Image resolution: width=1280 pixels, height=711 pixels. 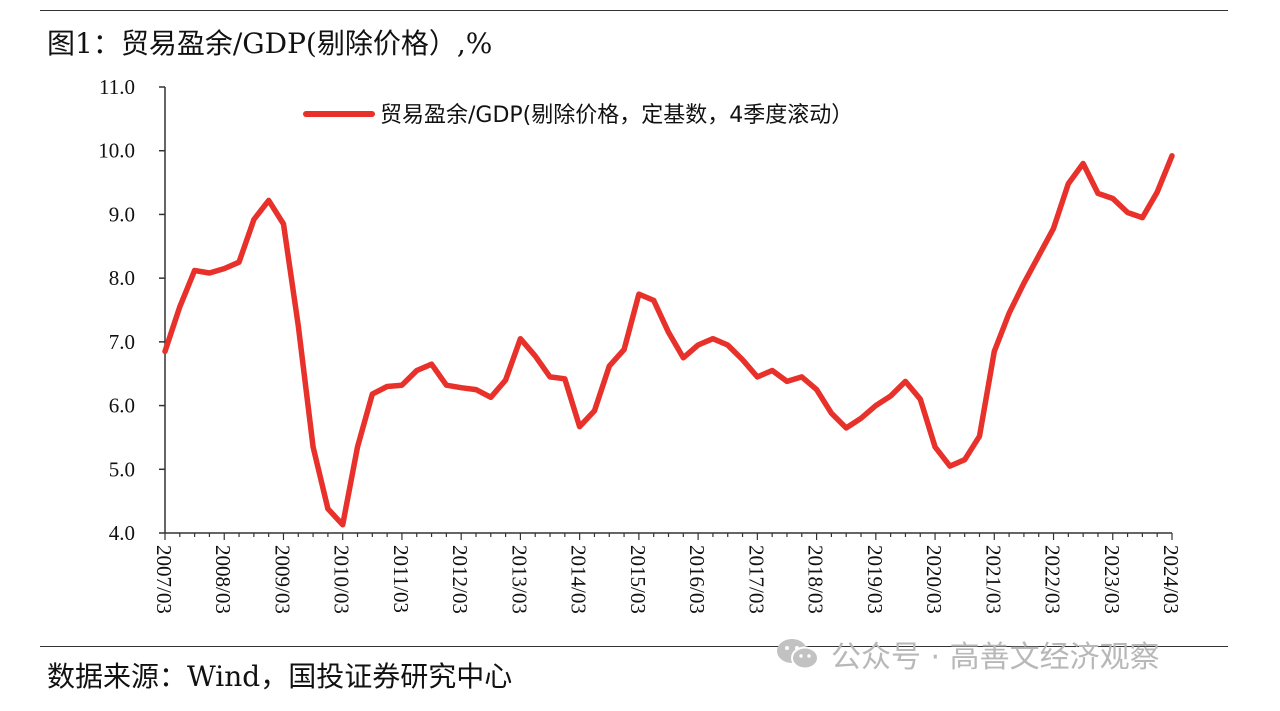 What do you see at coordinates (634, 10) in the screenshot?
I see `top-rule` at bounding box center [634, 10].